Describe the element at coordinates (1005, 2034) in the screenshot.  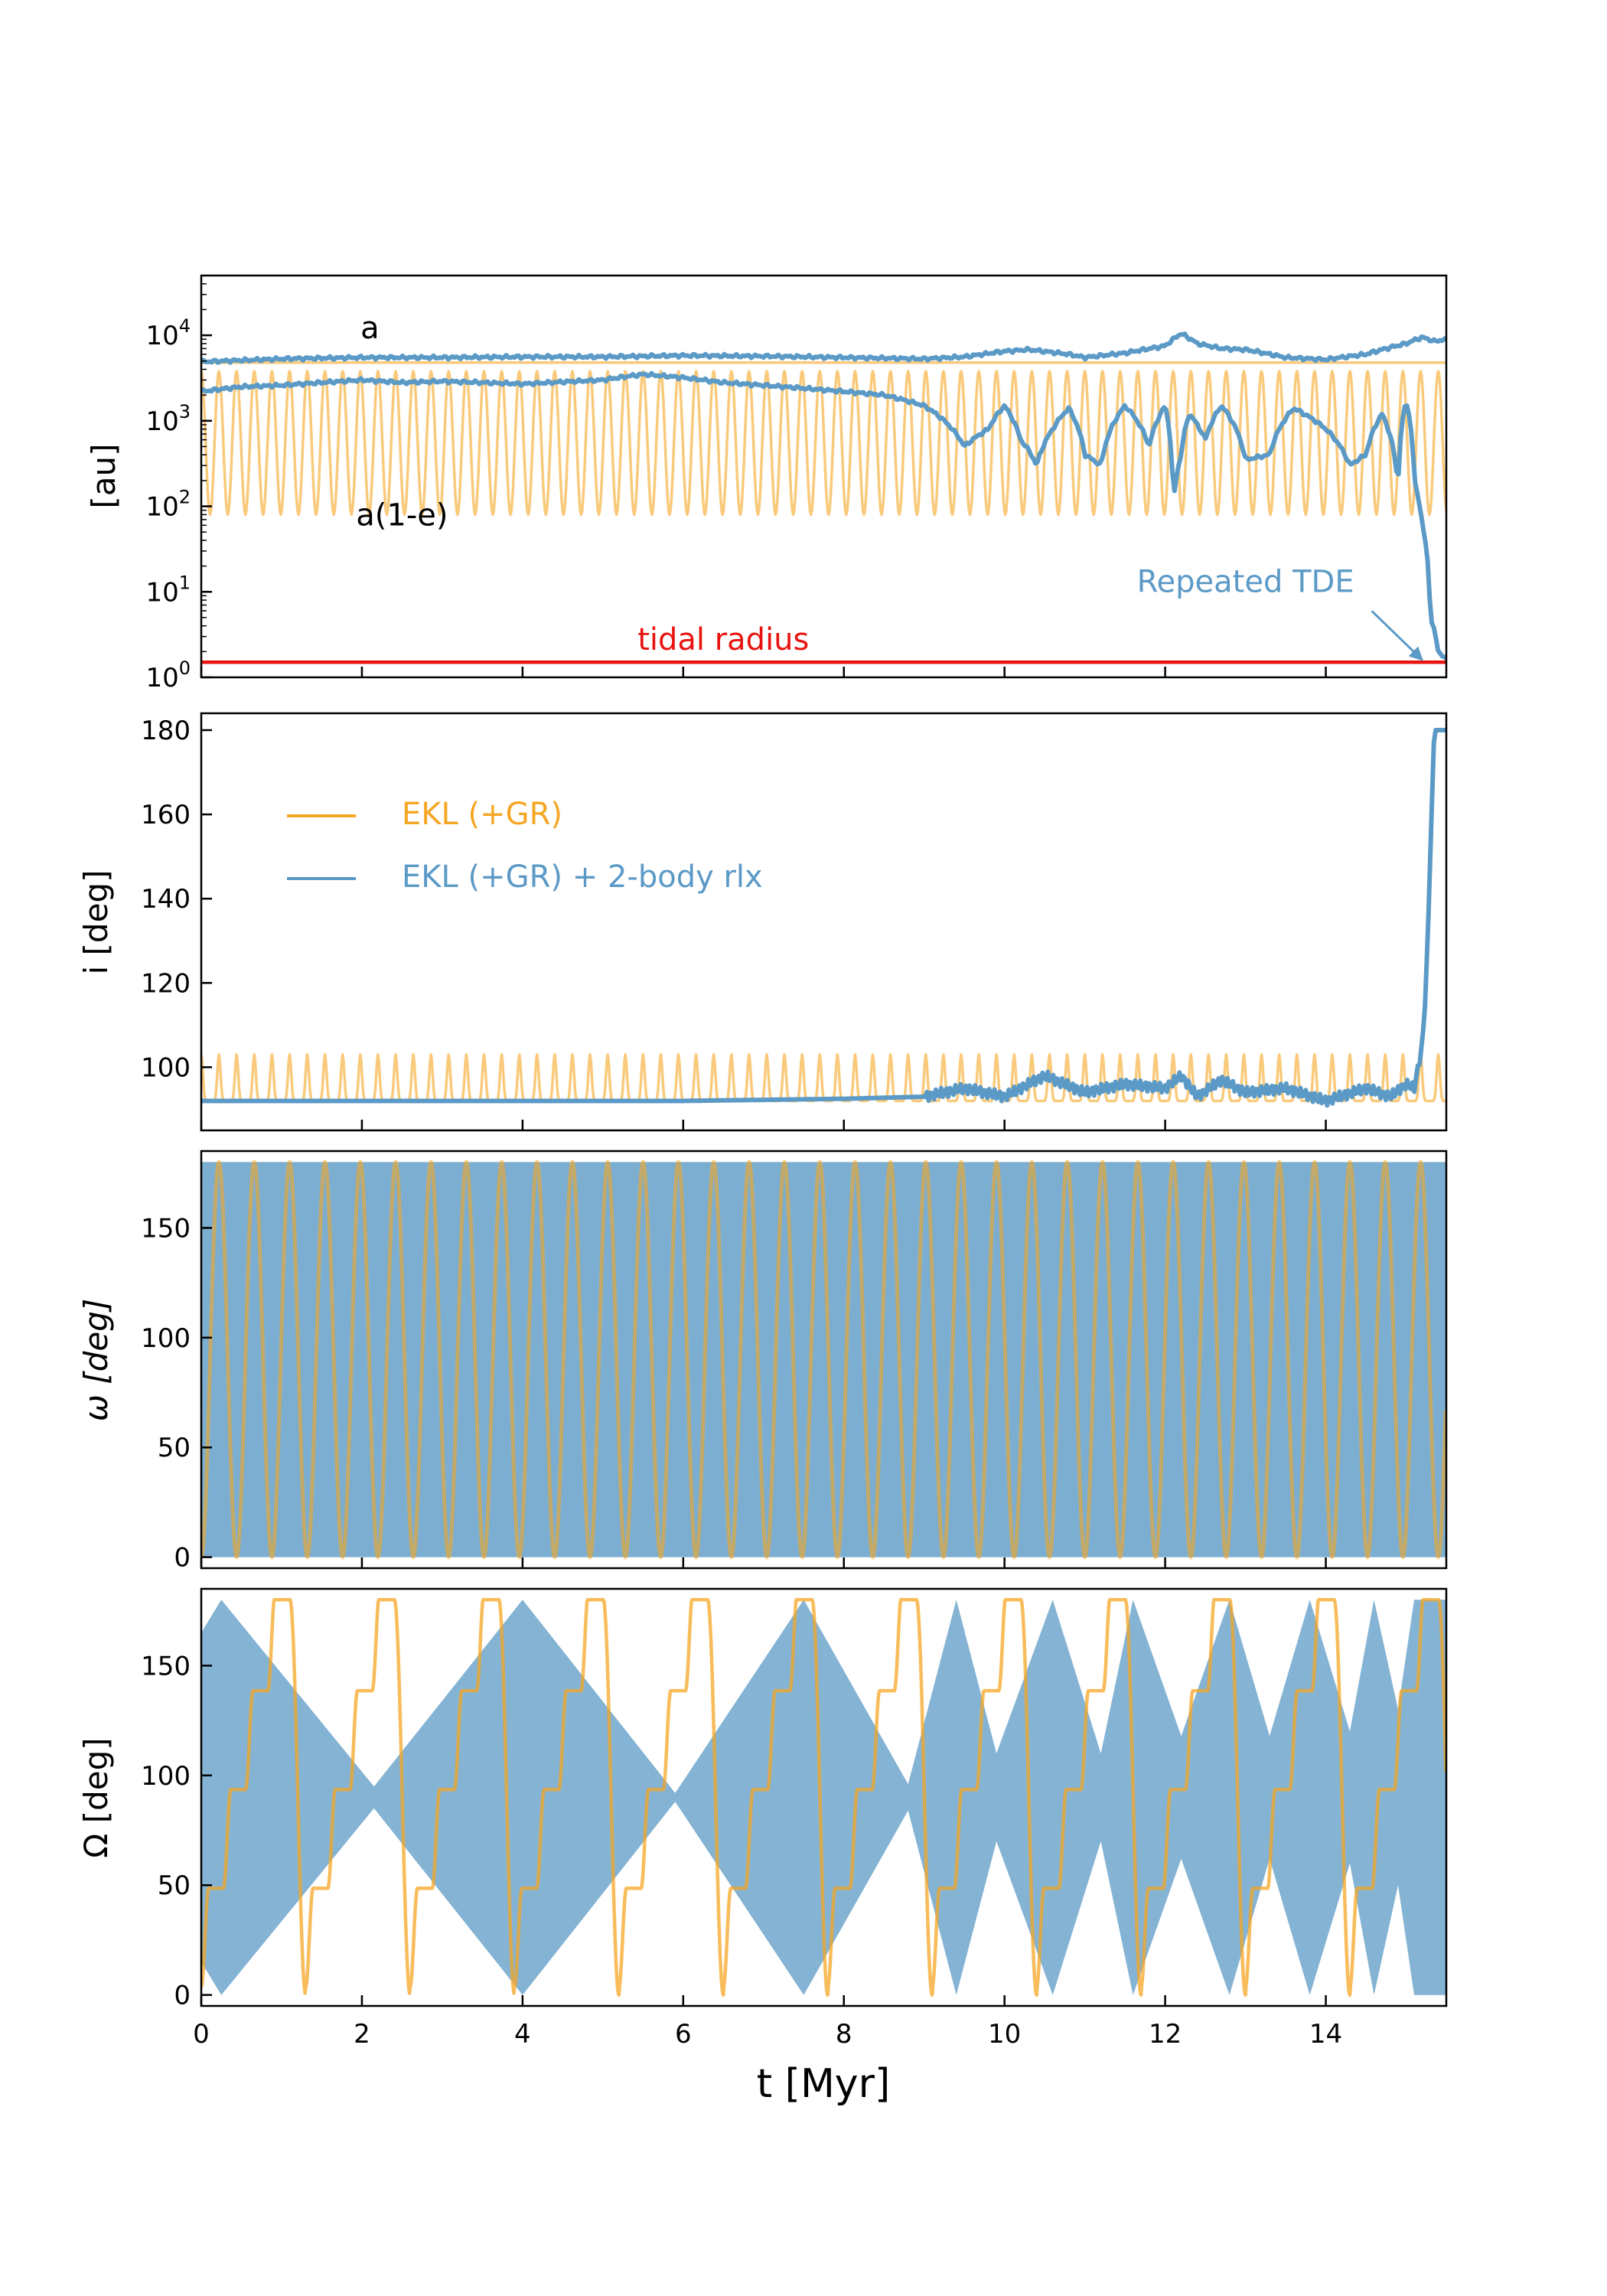
I see `x-tick-label: 10` at that location.